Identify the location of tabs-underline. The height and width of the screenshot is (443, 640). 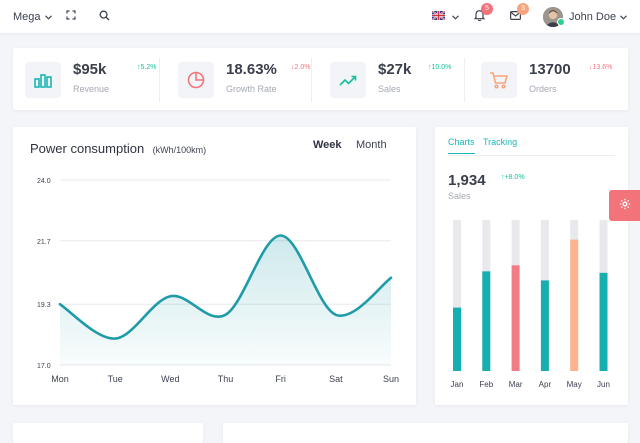
(531, 155).